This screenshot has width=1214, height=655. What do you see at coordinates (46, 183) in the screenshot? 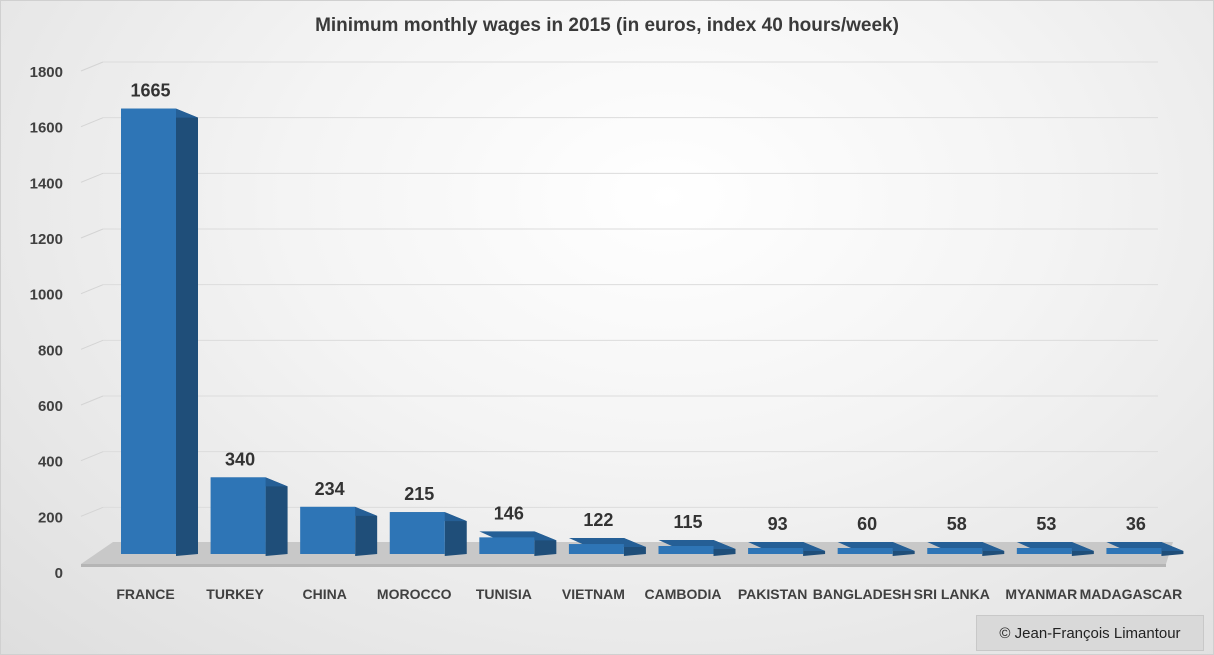
I see `y-tick-label: 1400` at bounding box center [46, 183].